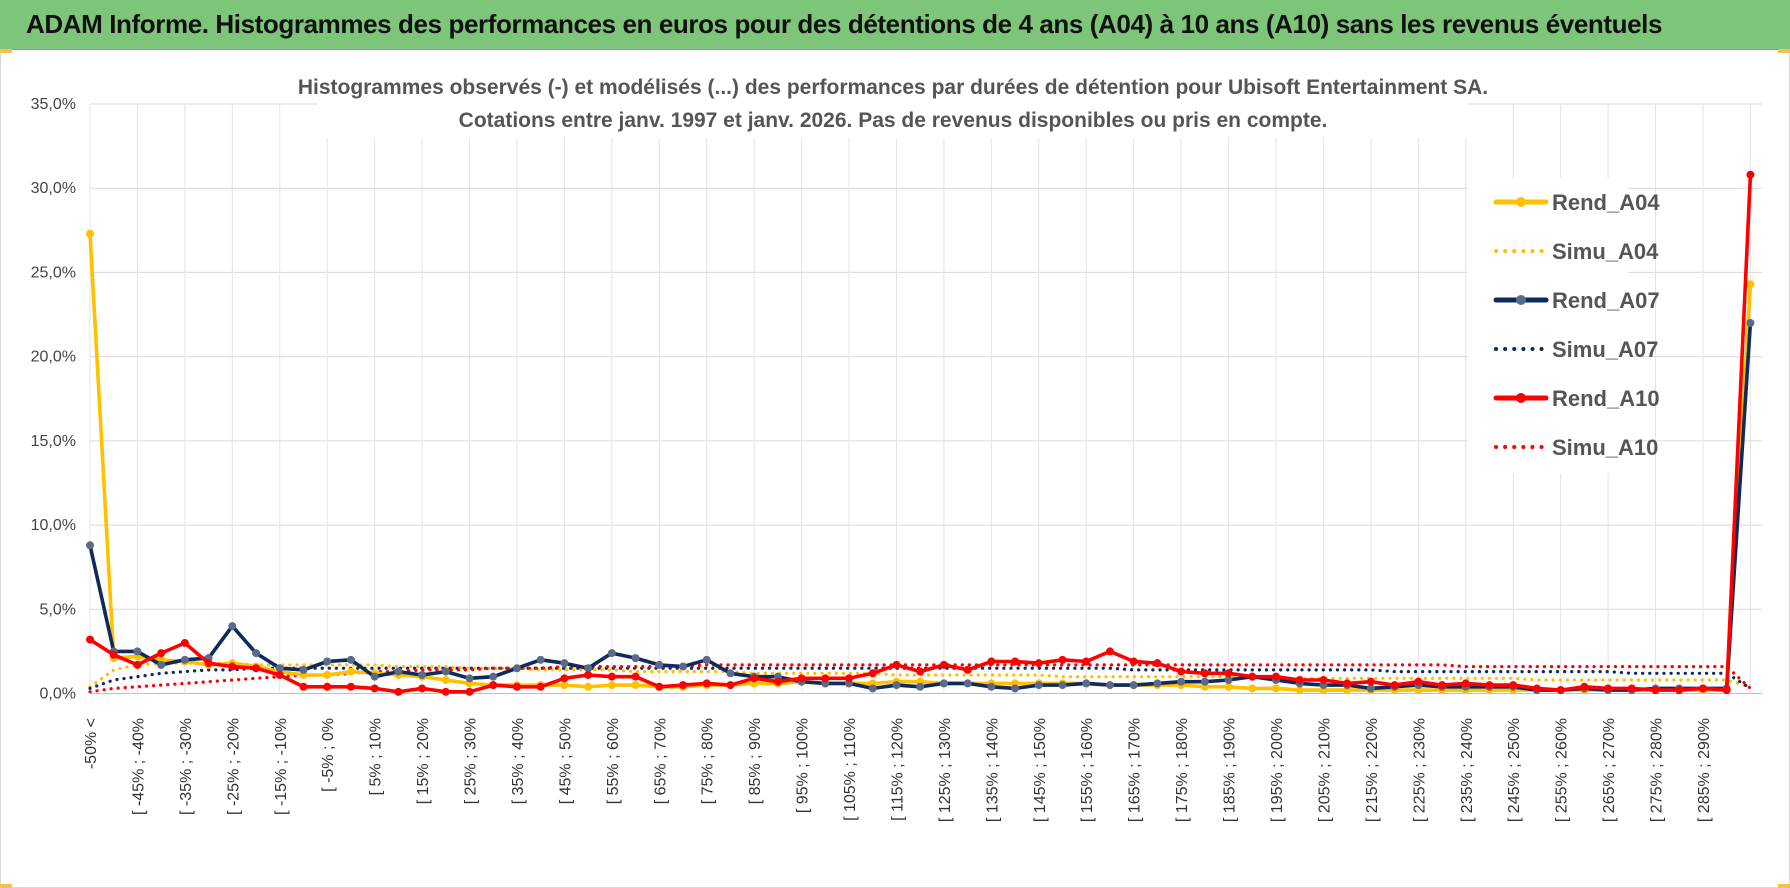 The image size is (1790, 888). I want to click on x-tick-label: [ 35% ; 40%, so click(518, 761).